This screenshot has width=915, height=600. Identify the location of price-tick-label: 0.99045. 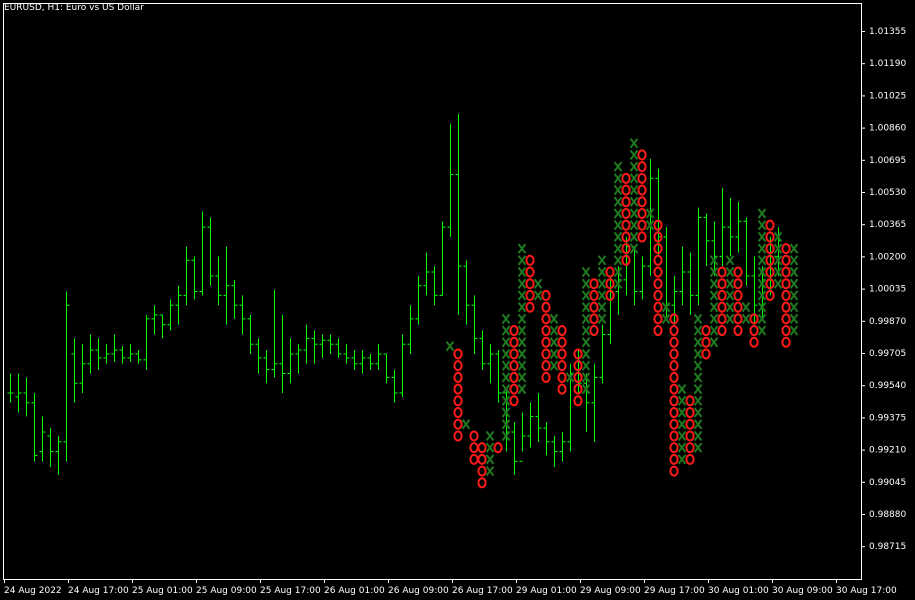
(887, 483).